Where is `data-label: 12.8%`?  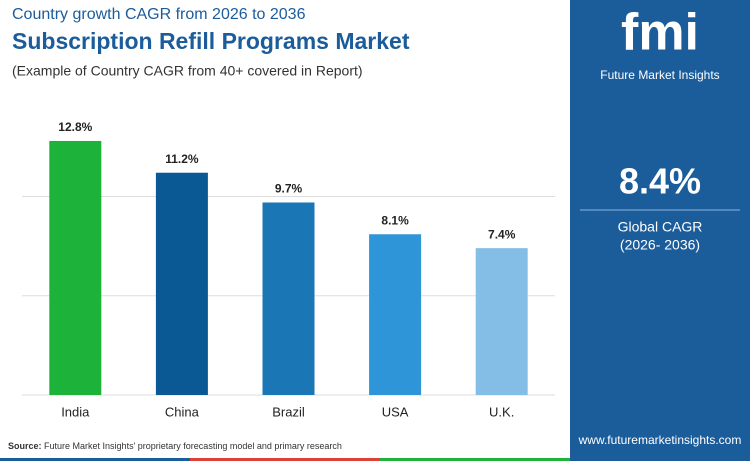
data-label: 12.8% is located at coordinates (75, 127).